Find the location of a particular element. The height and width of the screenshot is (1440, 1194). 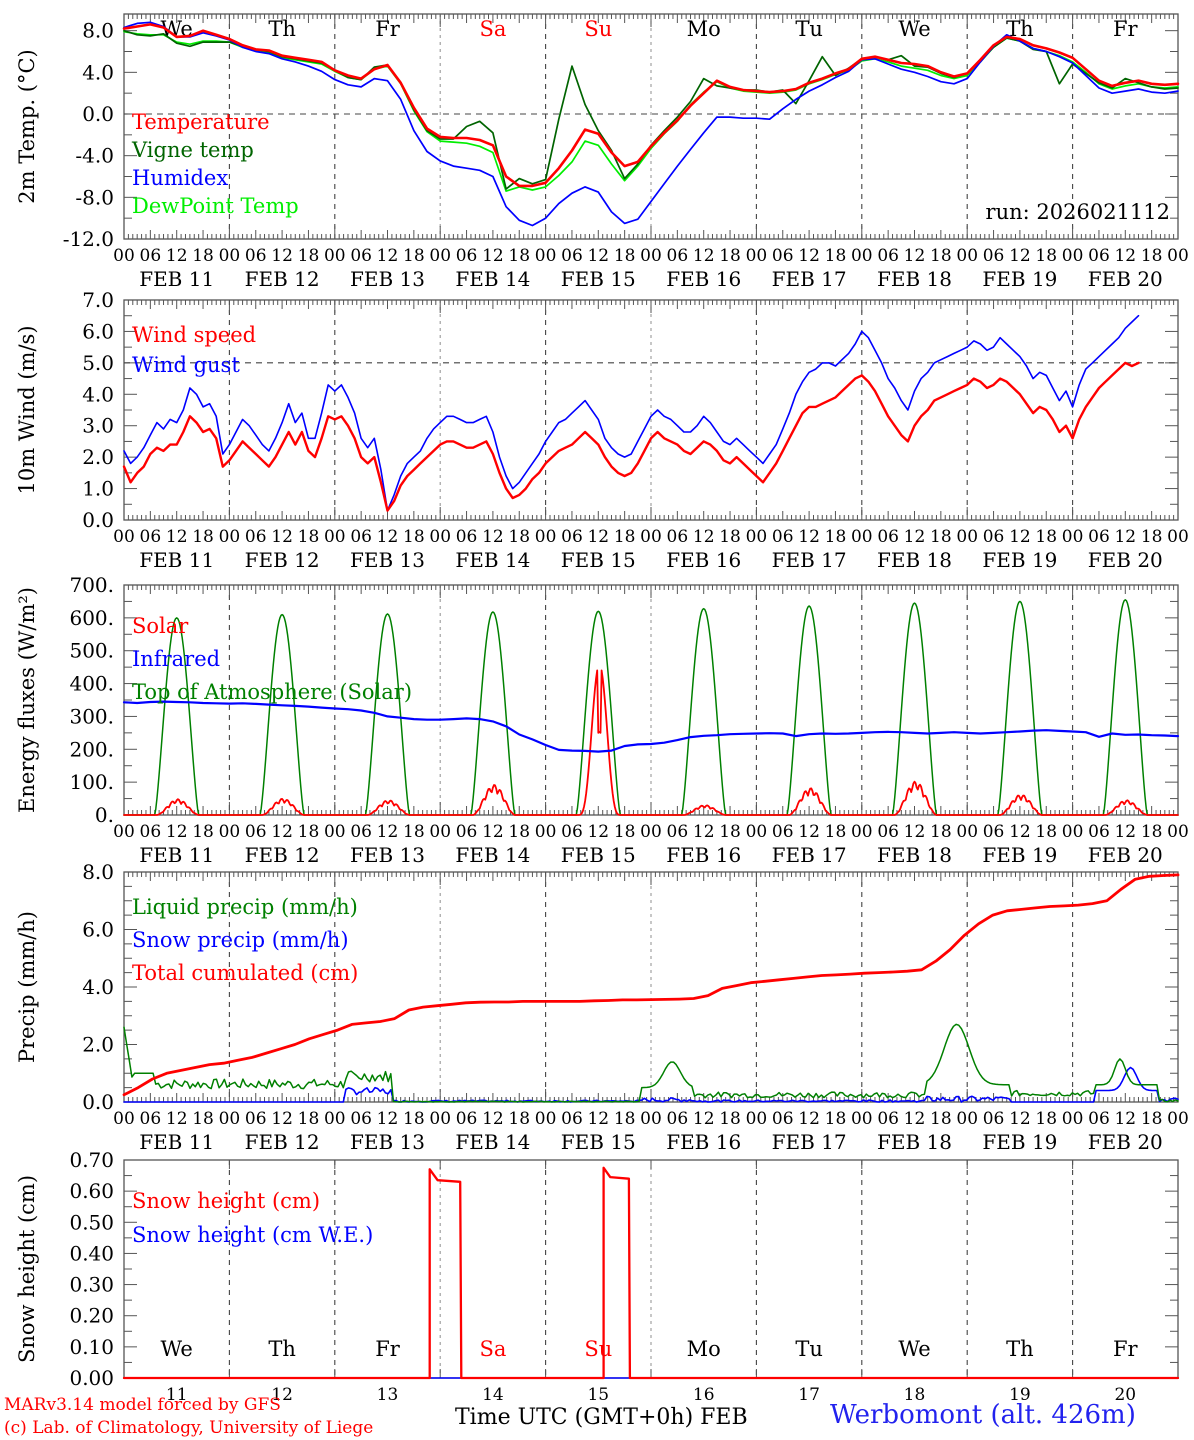

weekday-label: Th is located at coordinates (1020, 1349).